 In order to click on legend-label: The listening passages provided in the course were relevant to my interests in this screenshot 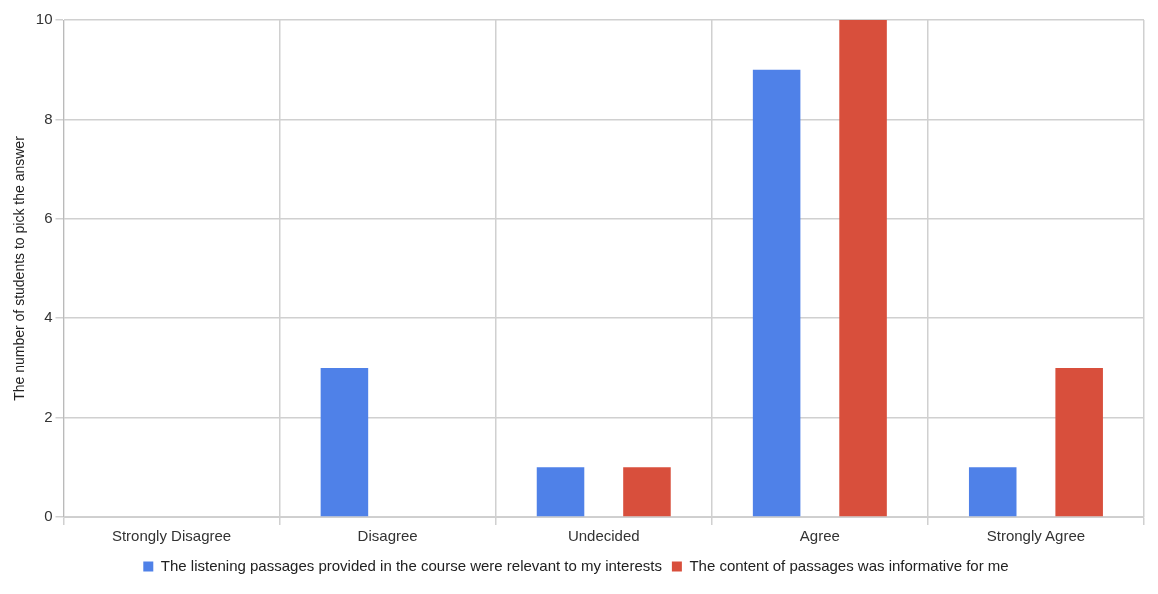, I will do `click(411, 565)`.